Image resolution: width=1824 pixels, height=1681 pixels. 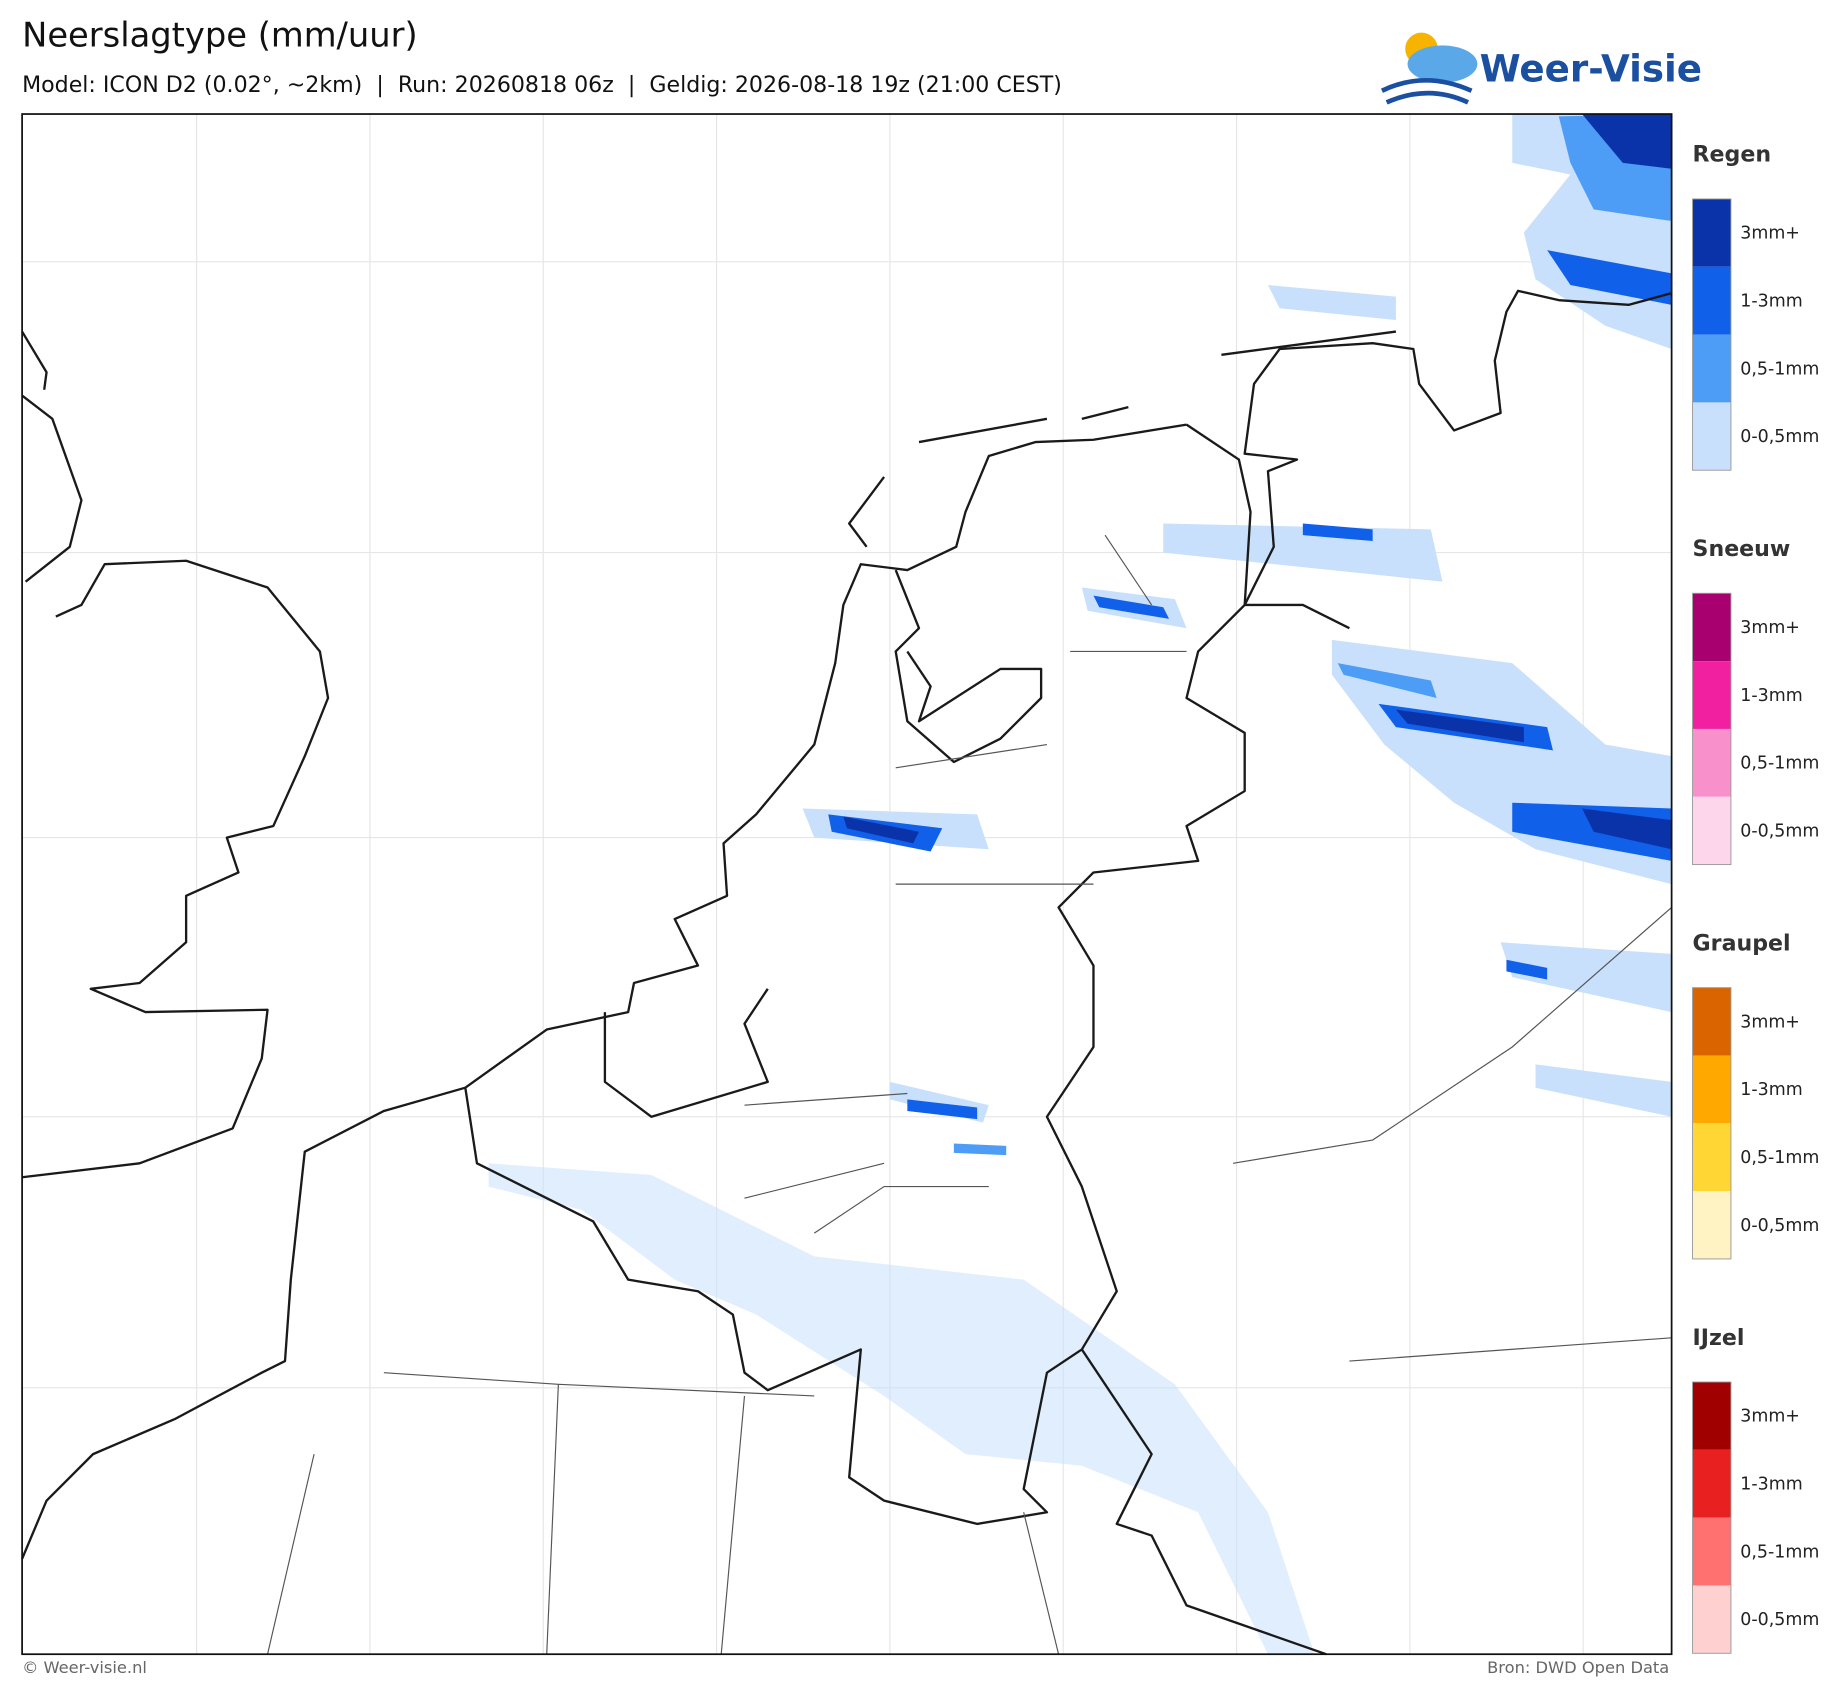 I want to click on footer-copyright: © Weer-visie.nl, so click(x=84, y=1667).